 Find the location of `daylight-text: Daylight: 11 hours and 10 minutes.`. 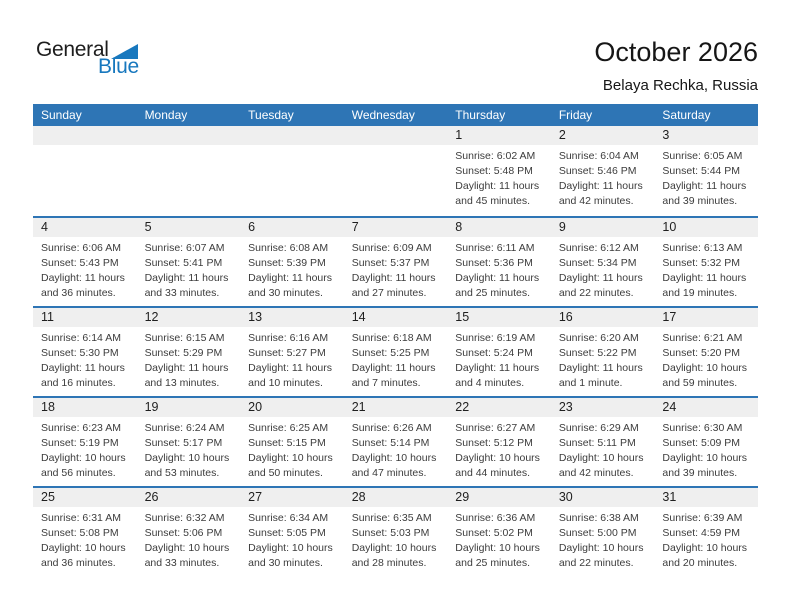

daylight-text: Daylight: 11 hours and 10 minutes. is located at coordinates (290, 375).